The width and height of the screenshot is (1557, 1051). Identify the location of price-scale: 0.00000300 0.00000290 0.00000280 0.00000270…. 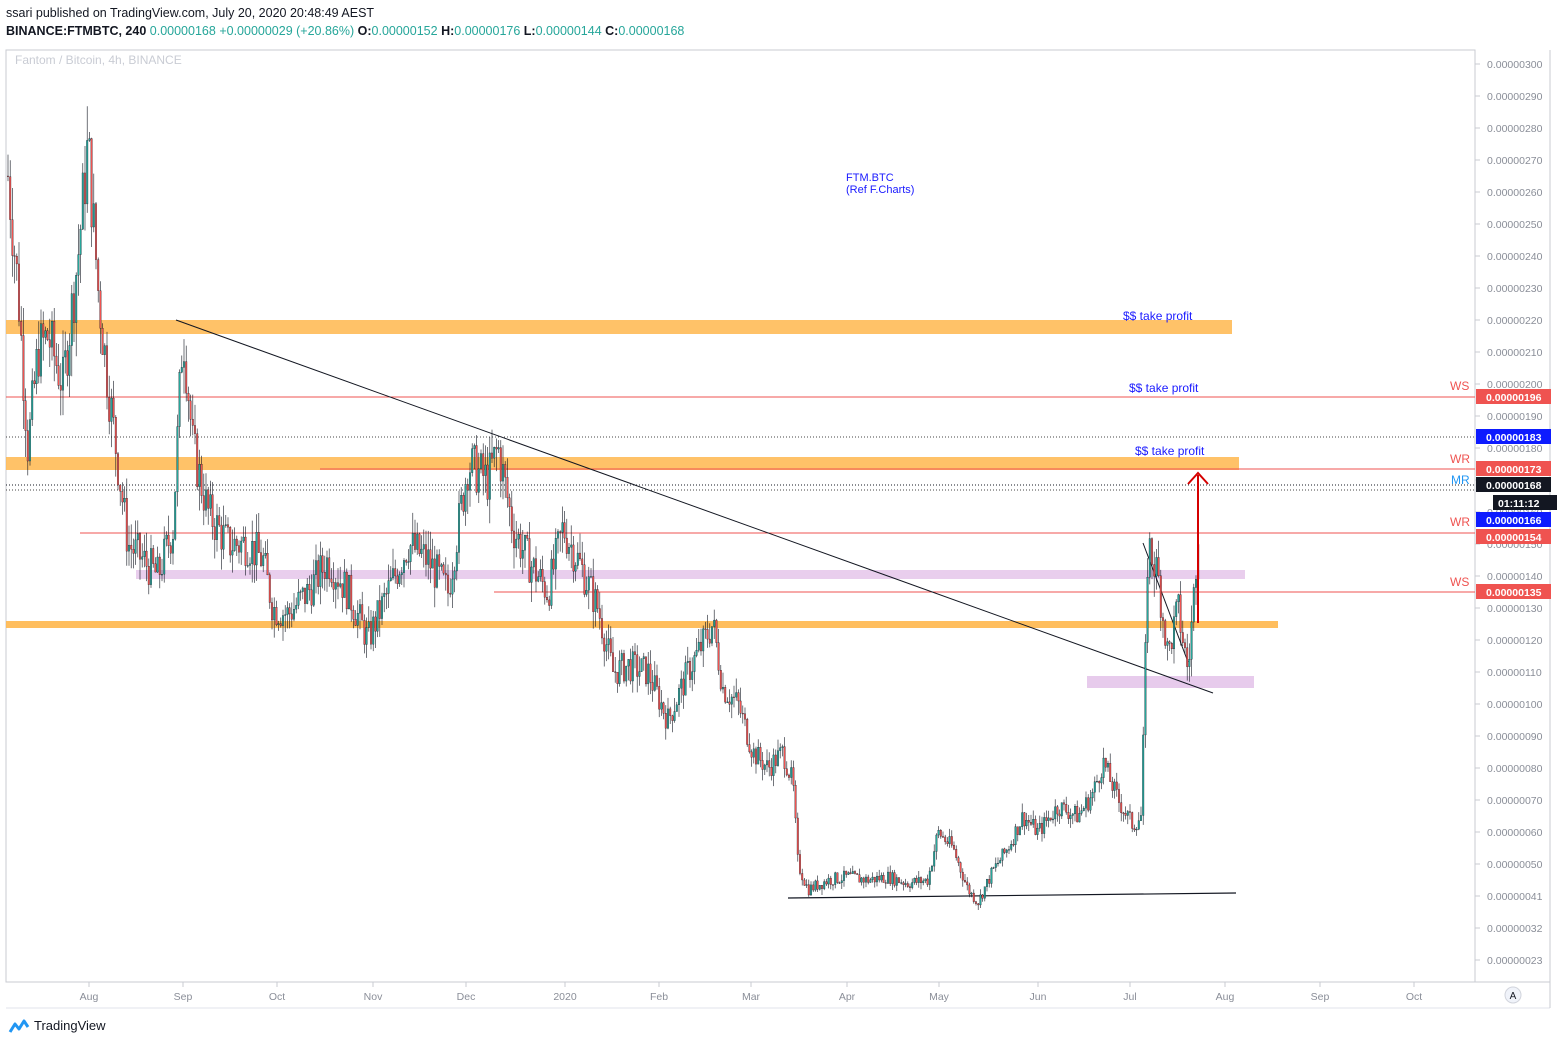
(1509, 513).